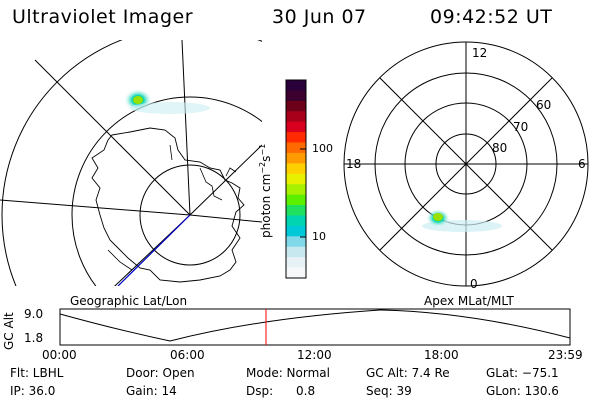  What do you see at coordinates (129, 301) in the screenshot?
I see `geographic-map-label: Geographic Lat/Lon` at bounding box center [129, 301].